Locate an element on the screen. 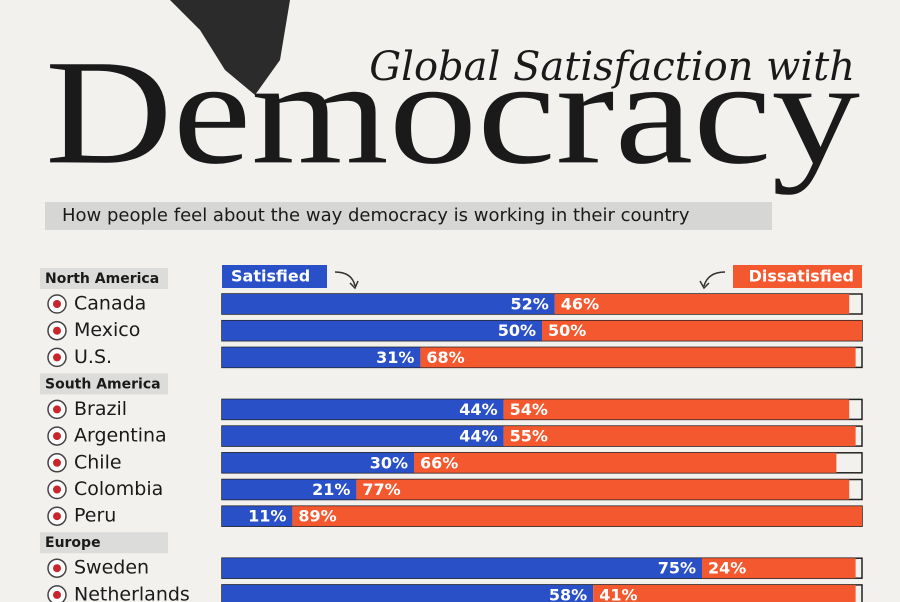  value-label: 77% is located at coordinates (381, 489).